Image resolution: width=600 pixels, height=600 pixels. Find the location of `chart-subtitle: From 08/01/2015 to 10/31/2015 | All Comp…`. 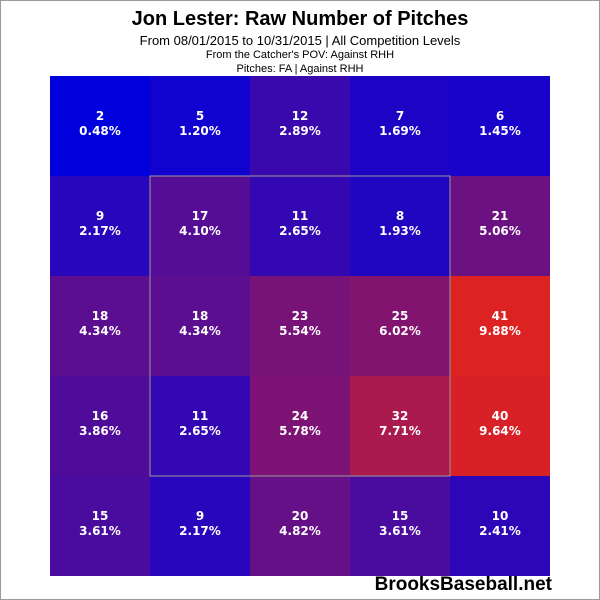

chart-subtitle: From 08/01/2015 to 10/31/2015 | All Comp… is located at coordinates (300, 40).